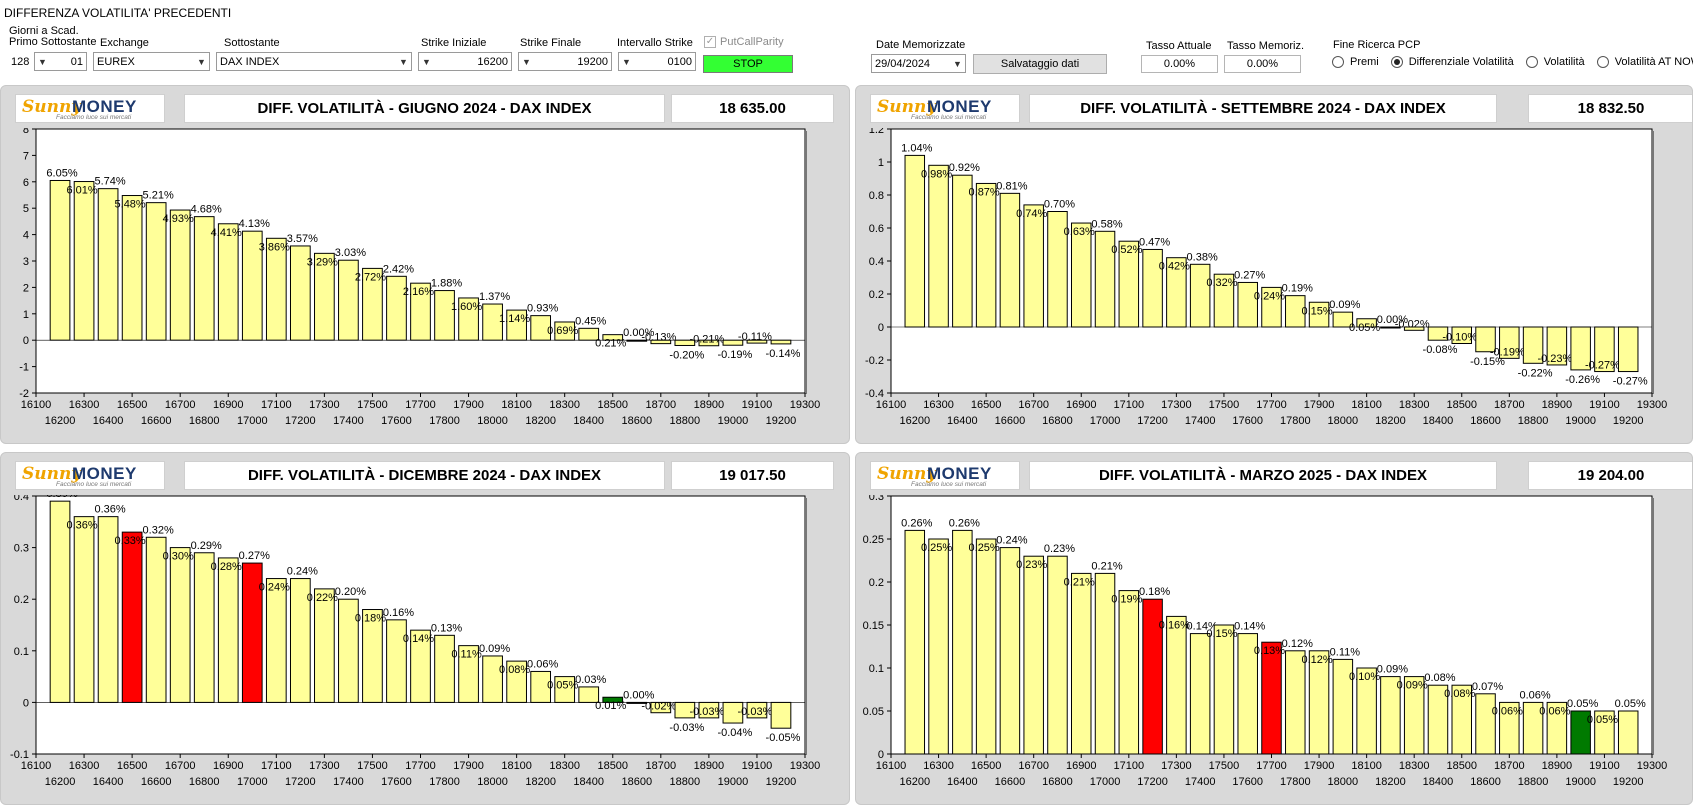 The image size is (1693, 805). I want to click on x-tick-label: 16700, so click(180, 405).